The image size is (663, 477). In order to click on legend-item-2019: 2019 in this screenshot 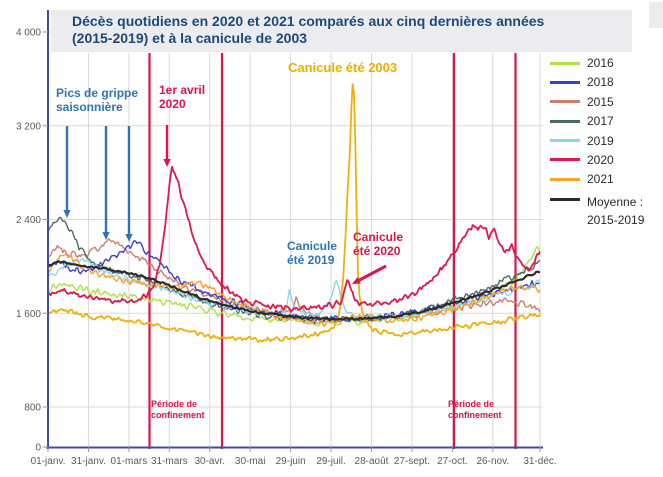, I will do `click(606, 140)`.